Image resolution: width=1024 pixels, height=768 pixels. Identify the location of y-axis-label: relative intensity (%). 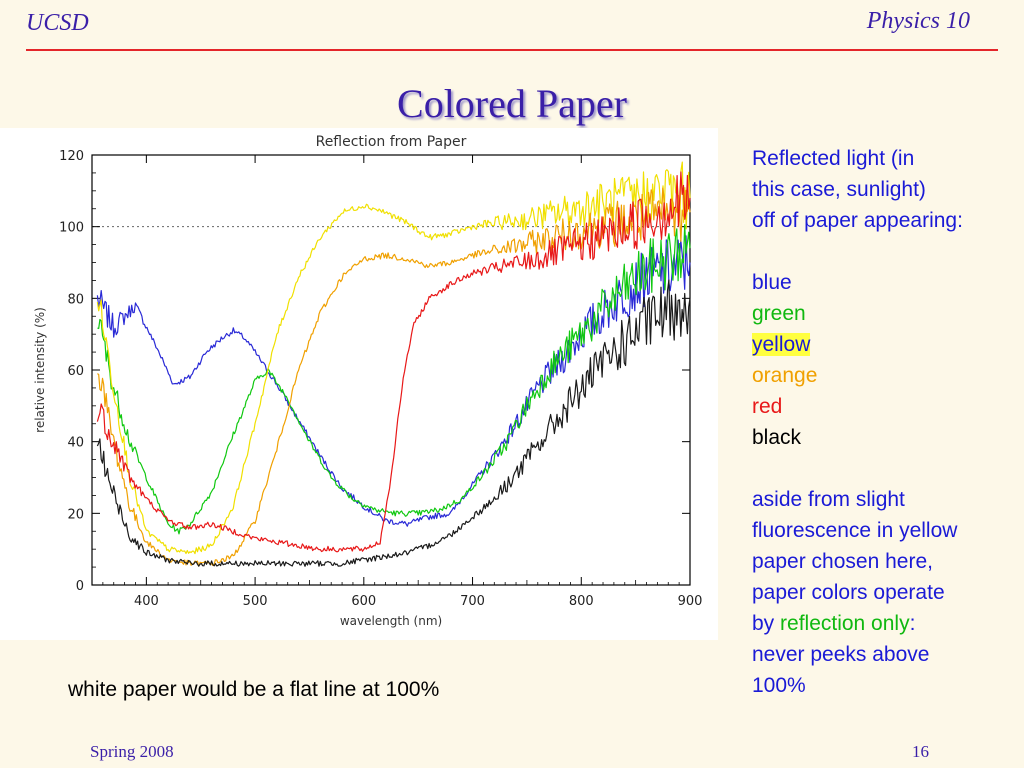
(40, 370).